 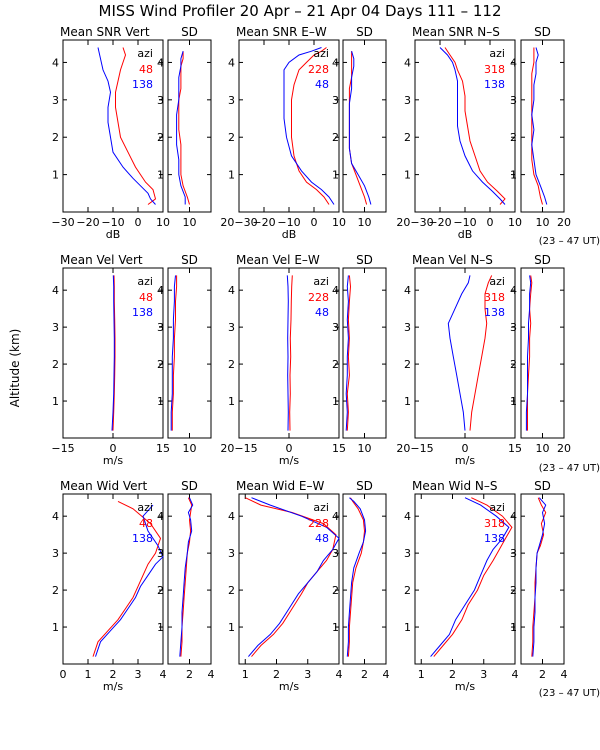 What do you see at coordinates (278, 260) in the screenshot?
I see `panel-title: Mean Vel E–W` at bounding box center [278, 260].